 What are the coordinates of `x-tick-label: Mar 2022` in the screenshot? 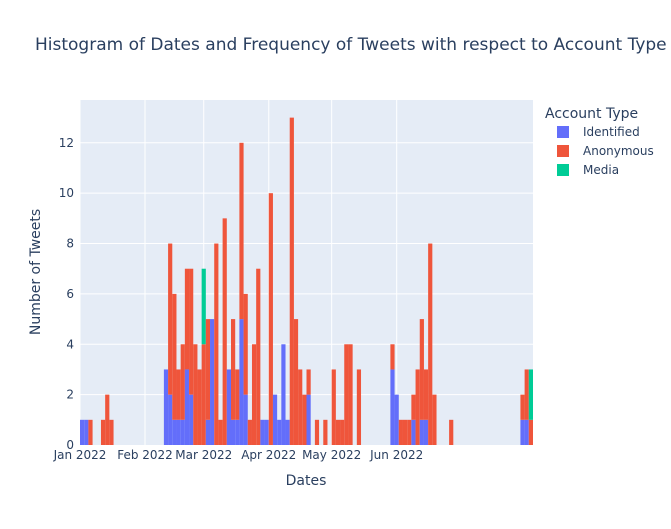 It's located at (203, 455).